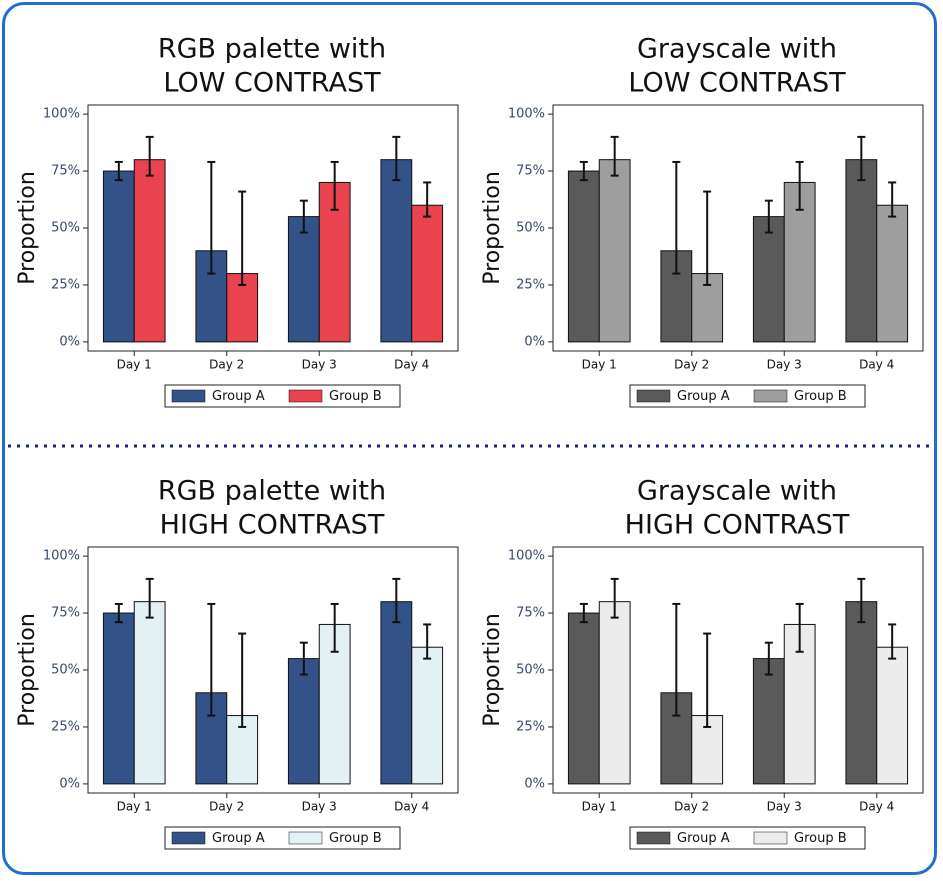 Image resolution: width=943 pixels, height=881 pixels. What do you see at coordinates (737, 83) in the screenshot?
I see `chart-title: LOW CONTRAST` at bounding box center [737, 83].